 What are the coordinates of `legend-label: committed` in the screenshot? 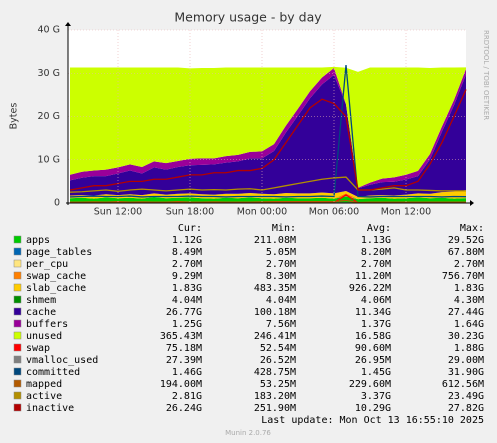 It's located at (53, 372).